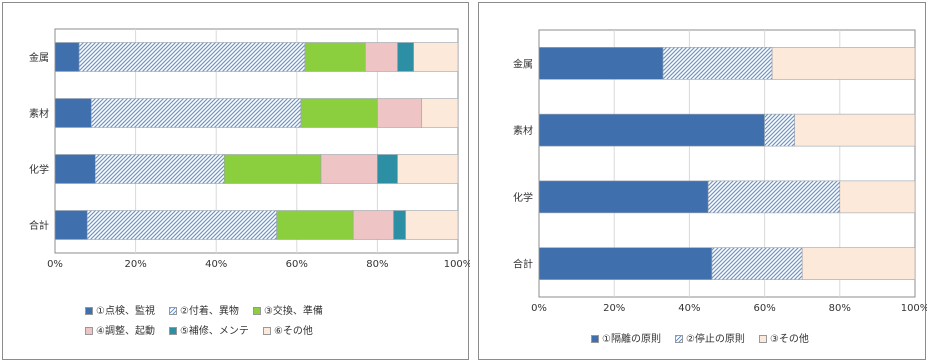 This screenshot has height=364, width=930. I want to click on right-chart-legend-label: ②停止の原則, so click(715, 339).